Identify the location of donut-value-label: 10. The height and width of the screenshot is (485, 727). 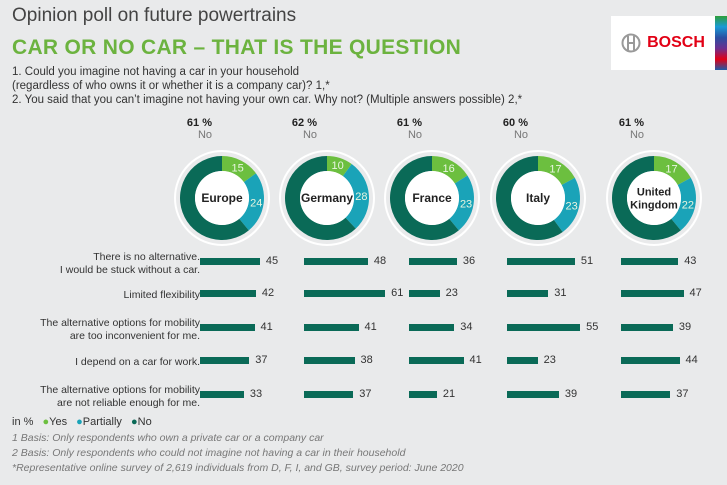
(338, 166).